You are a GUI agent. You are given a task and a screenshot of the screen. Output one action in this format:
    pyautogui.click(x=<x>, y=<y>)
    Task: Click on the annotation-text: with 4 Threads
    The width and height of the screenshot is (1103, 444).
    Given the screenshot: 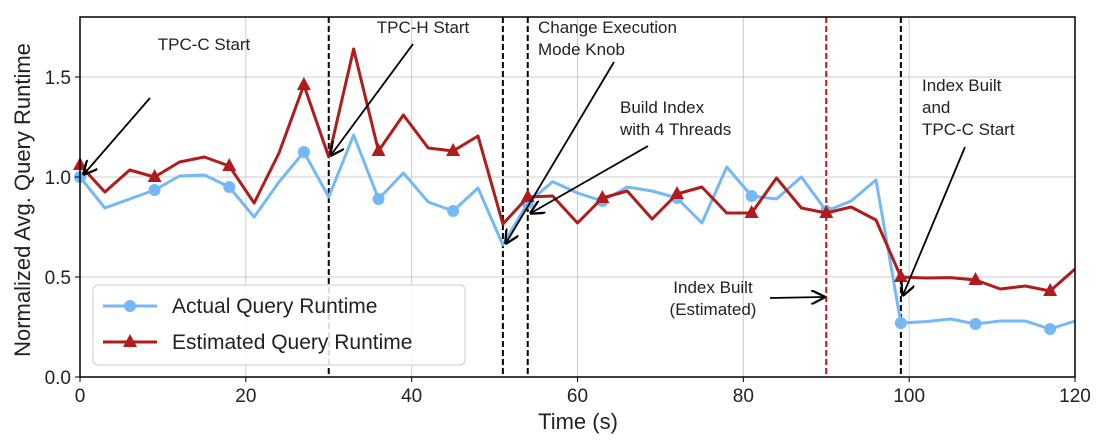 What is the action you would take?
    pyautogui.click(x=675, y=129)
    